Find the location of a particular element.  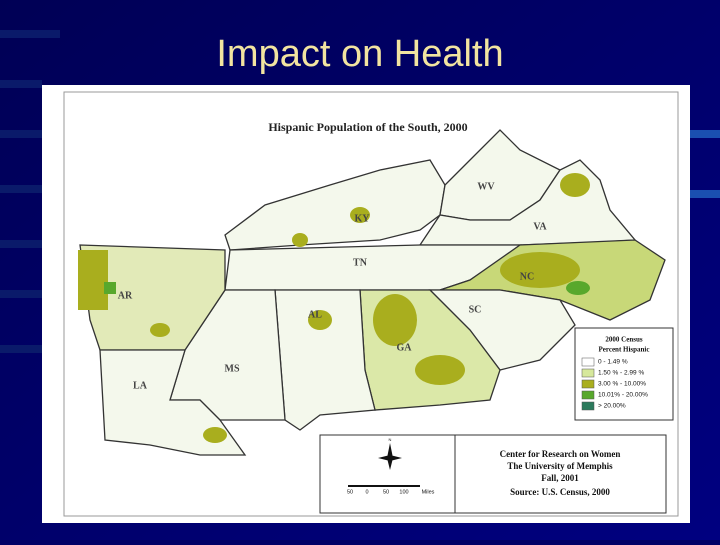

scale-label: 100 is located at coordinates (403, 492).